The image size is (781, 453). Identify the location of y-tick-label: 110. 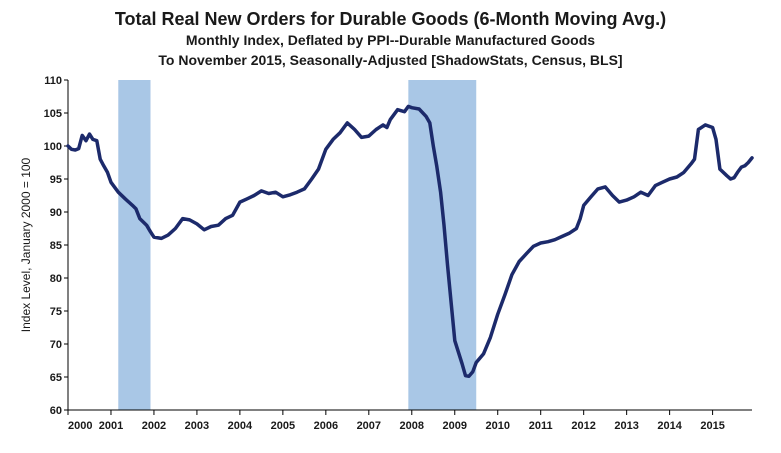
(53, 81).